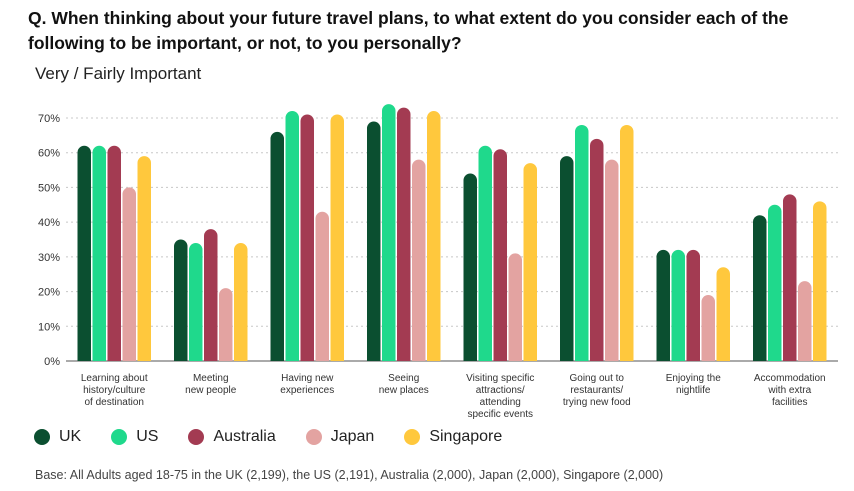  What do you see at coordinates (313, 437) in the screenshot?
I see `legend-swatch-japan` at bounding box center [313, 437].